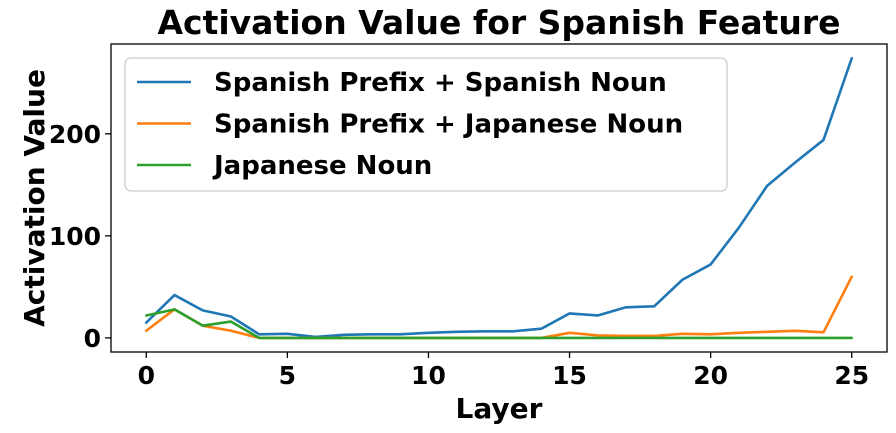  Describe the element at coordinates (34, 198) in the screenshot. I see `y-axis-label: Activation Value` at that location.